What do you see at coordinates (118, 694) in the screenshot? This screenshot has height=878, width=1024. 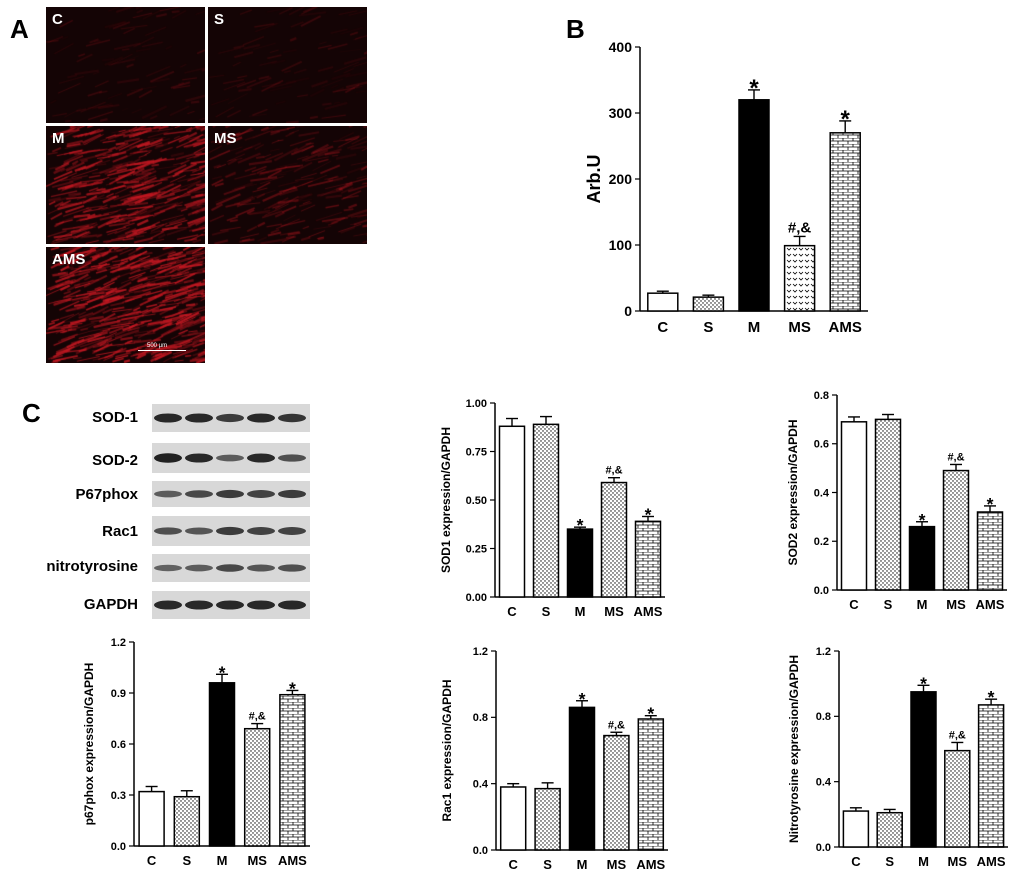 I see `y-tick-label: 0.9` at bounding box center [118, 694].